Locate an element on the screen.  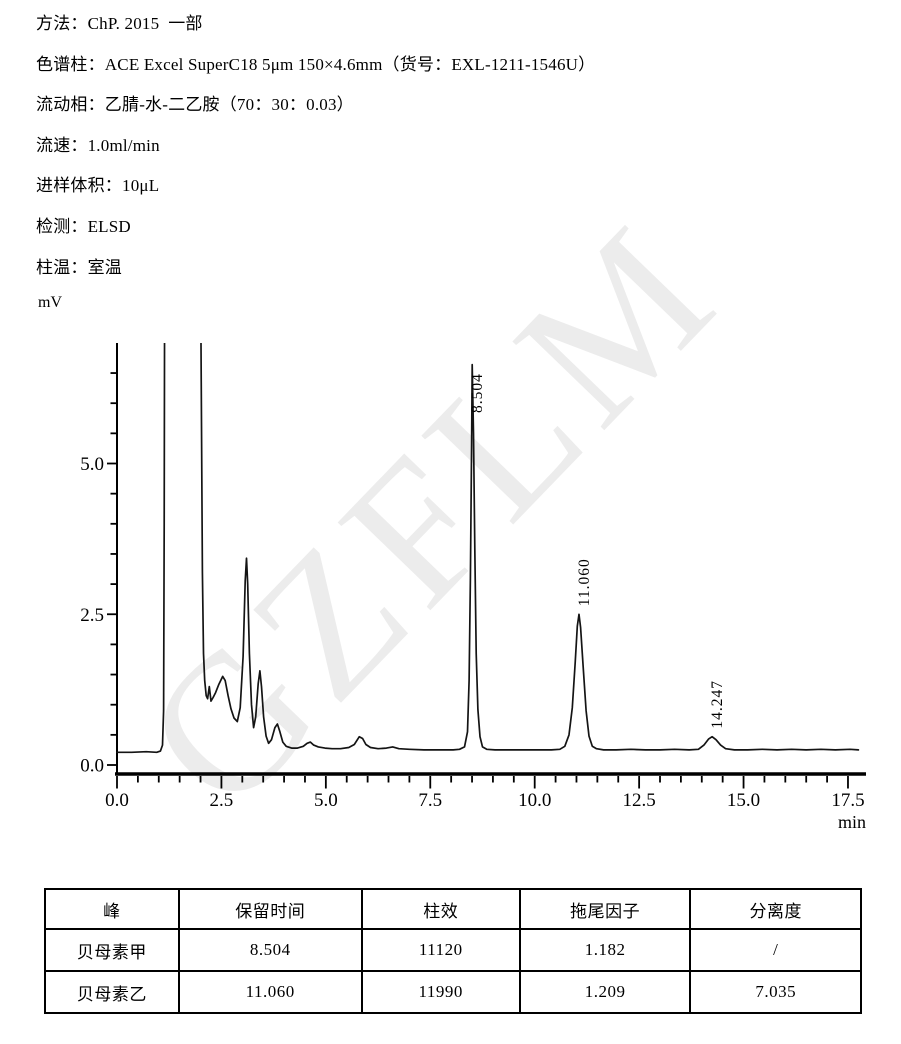
x-tick-label: 7.5 is located at coordinates (430, 800).